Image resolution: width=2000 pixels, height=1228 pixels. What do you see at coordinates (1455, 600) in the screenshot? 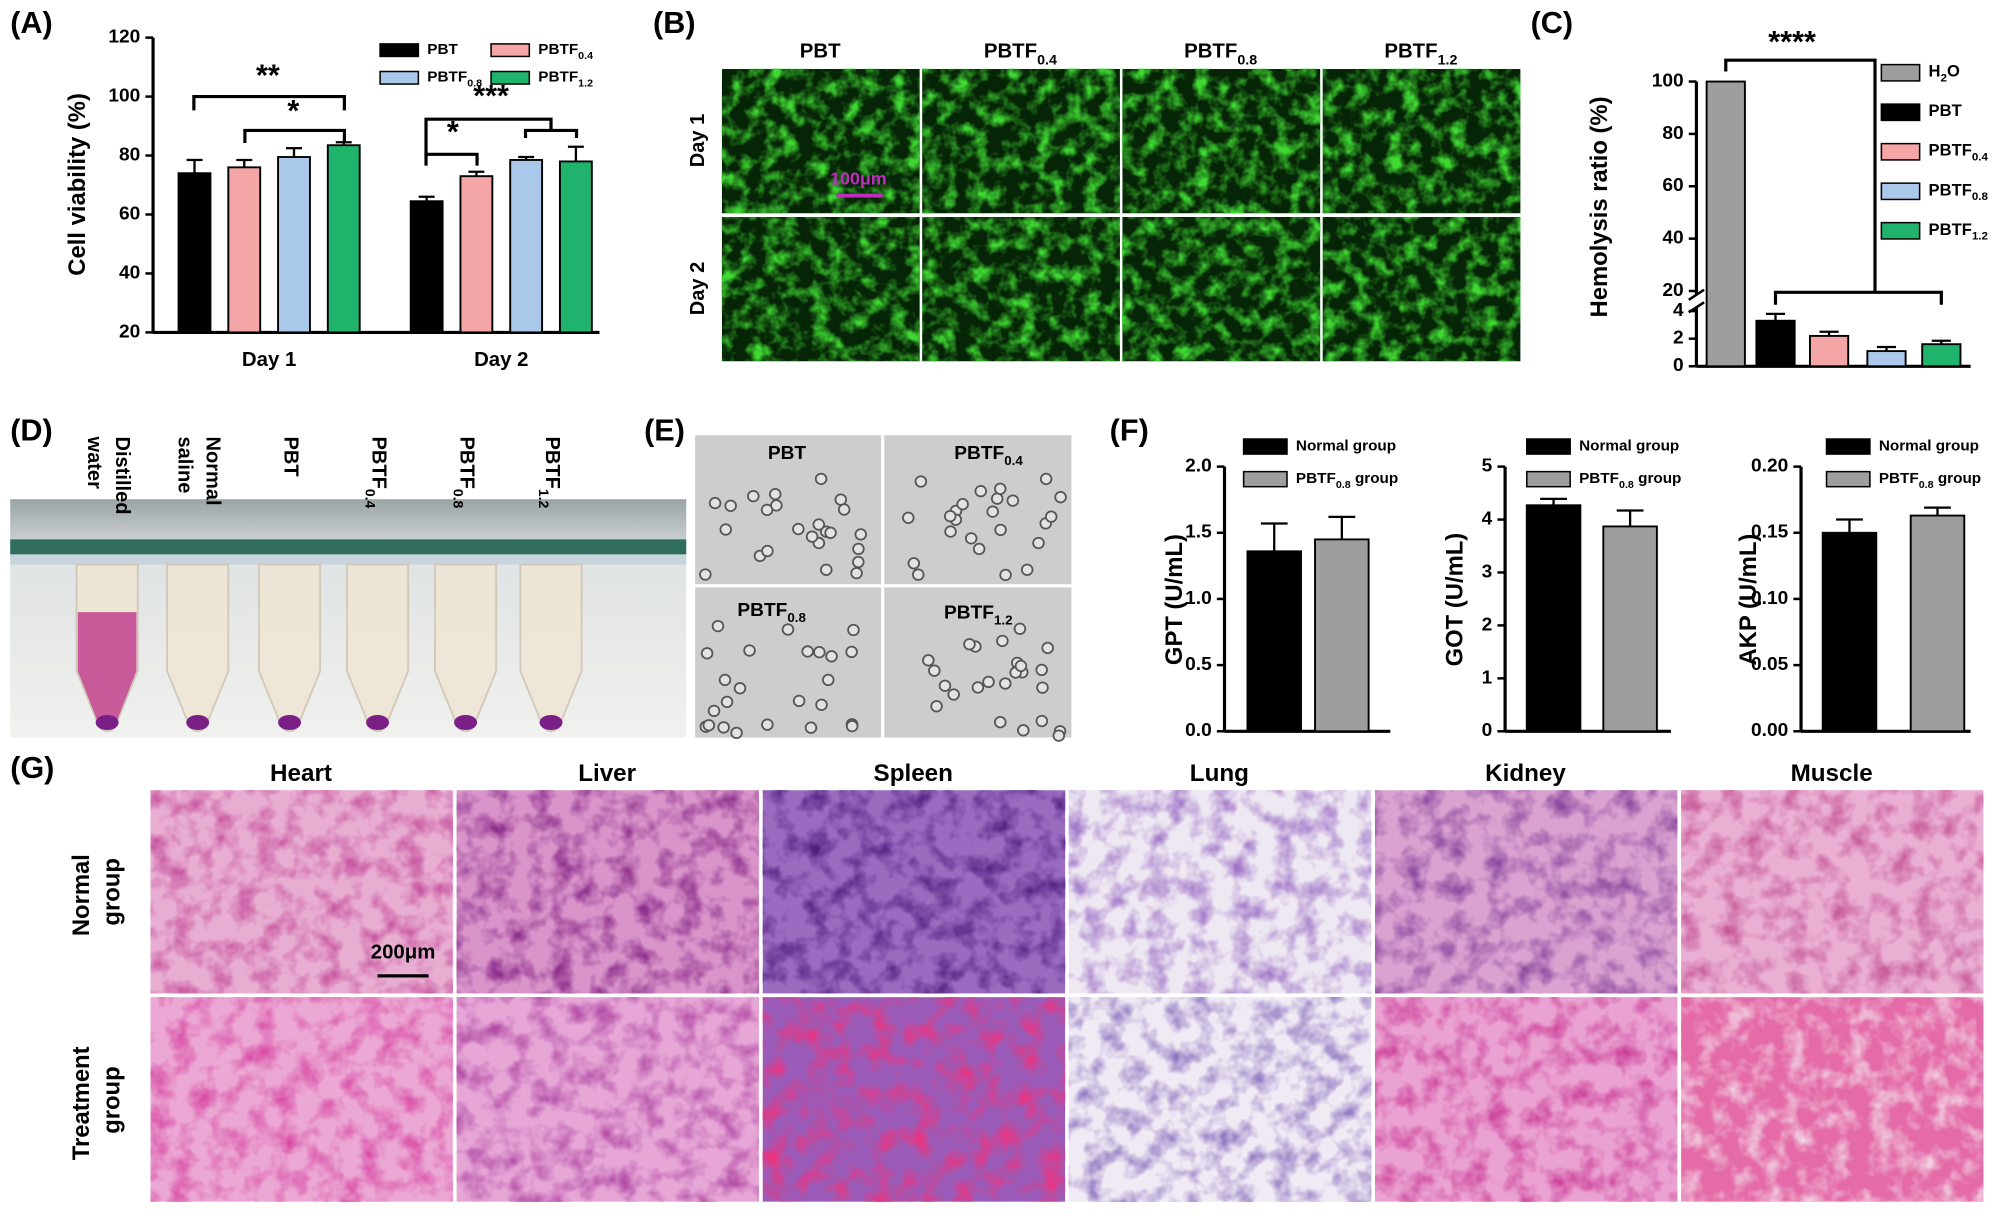
I see `y-axis-label: GOT (U/mL)` at bounding box center [1455, 600].